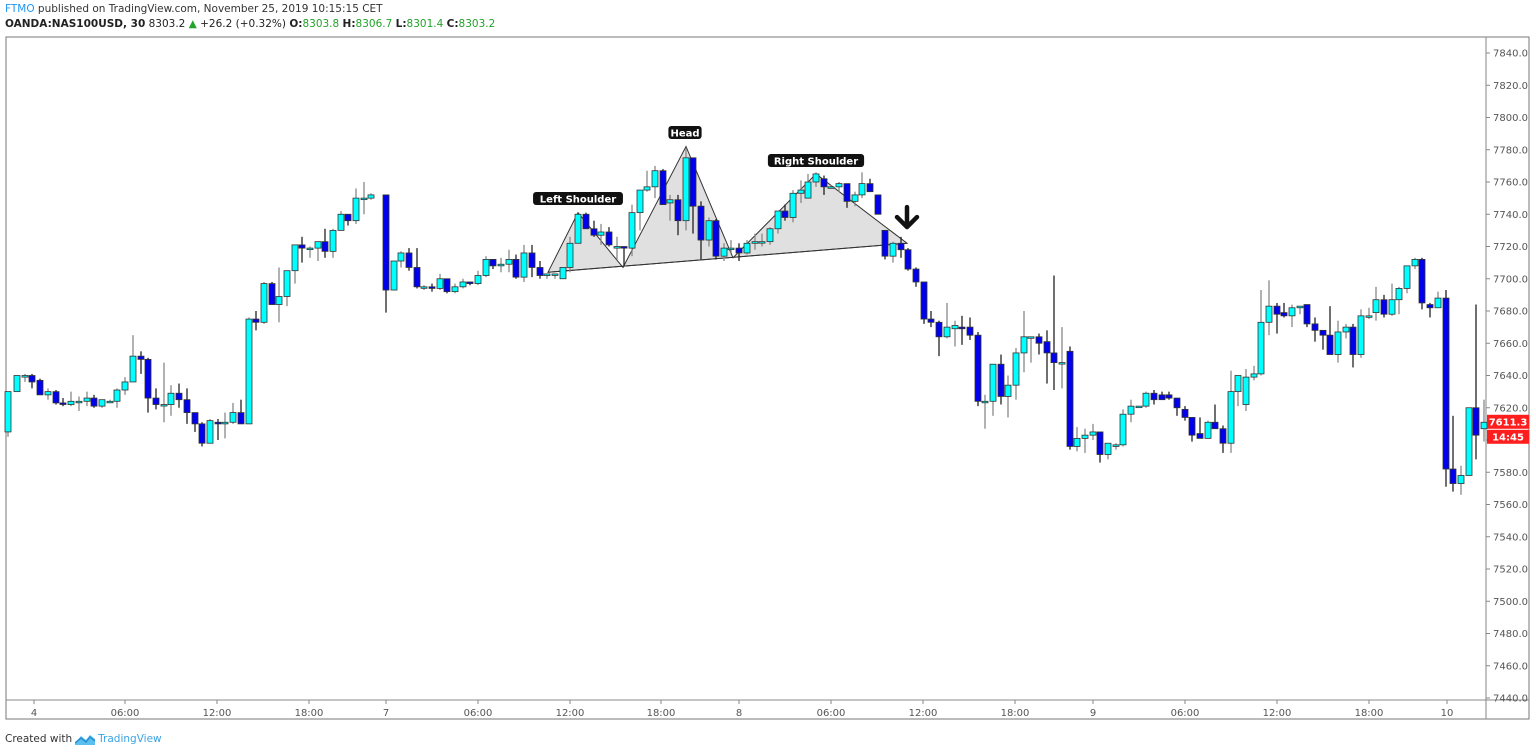  Describe the element at coordinates (1447, 713) in the screenshot. I see `x-tick-label: 10` at that location.